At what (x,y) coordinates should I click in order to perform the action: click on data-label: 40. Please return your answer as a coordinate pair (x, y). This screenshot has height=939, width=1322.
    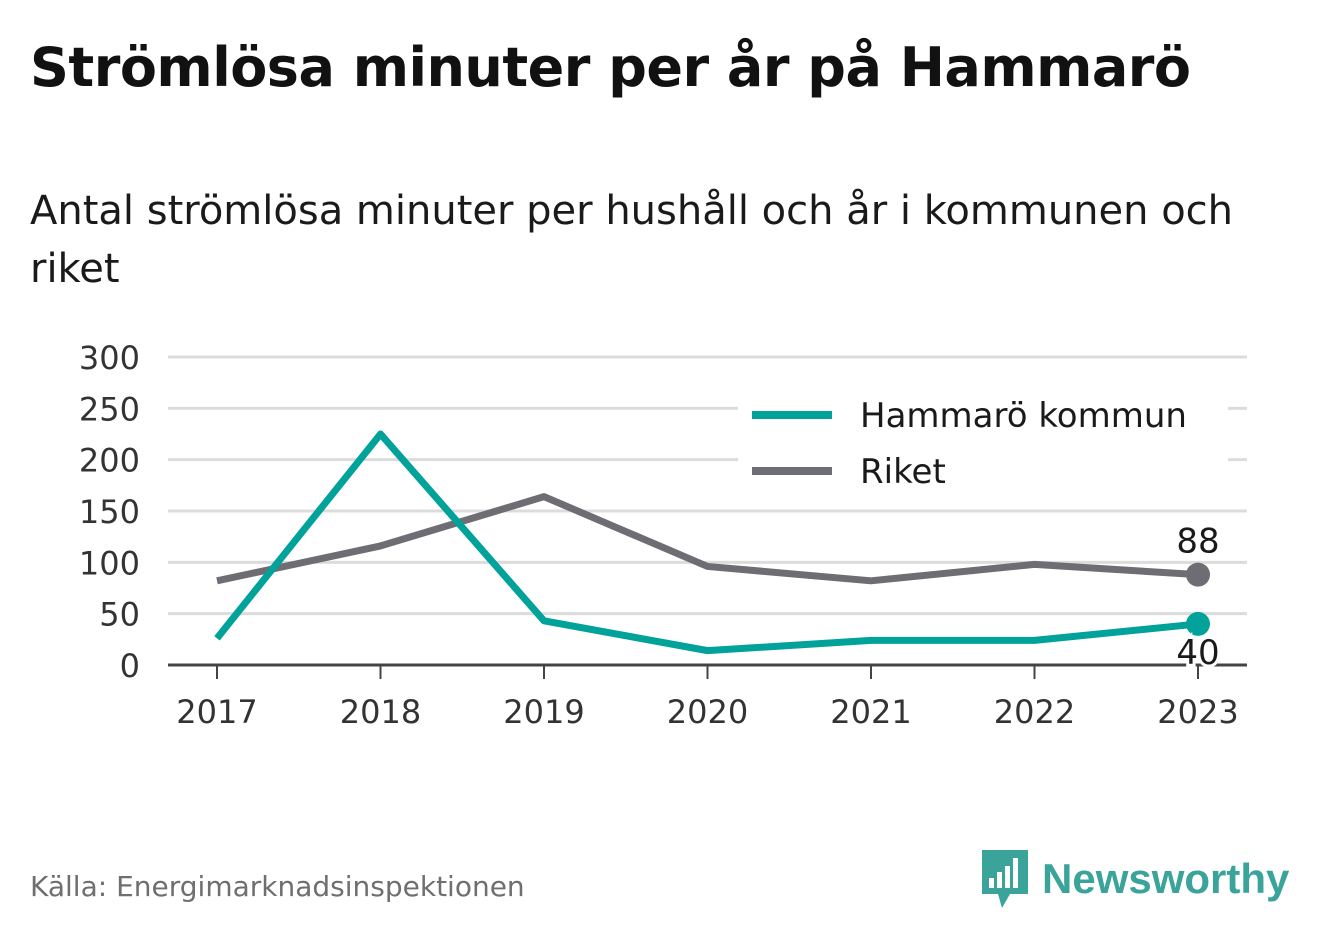
    Looking at the image, I should click on (1197, 653).